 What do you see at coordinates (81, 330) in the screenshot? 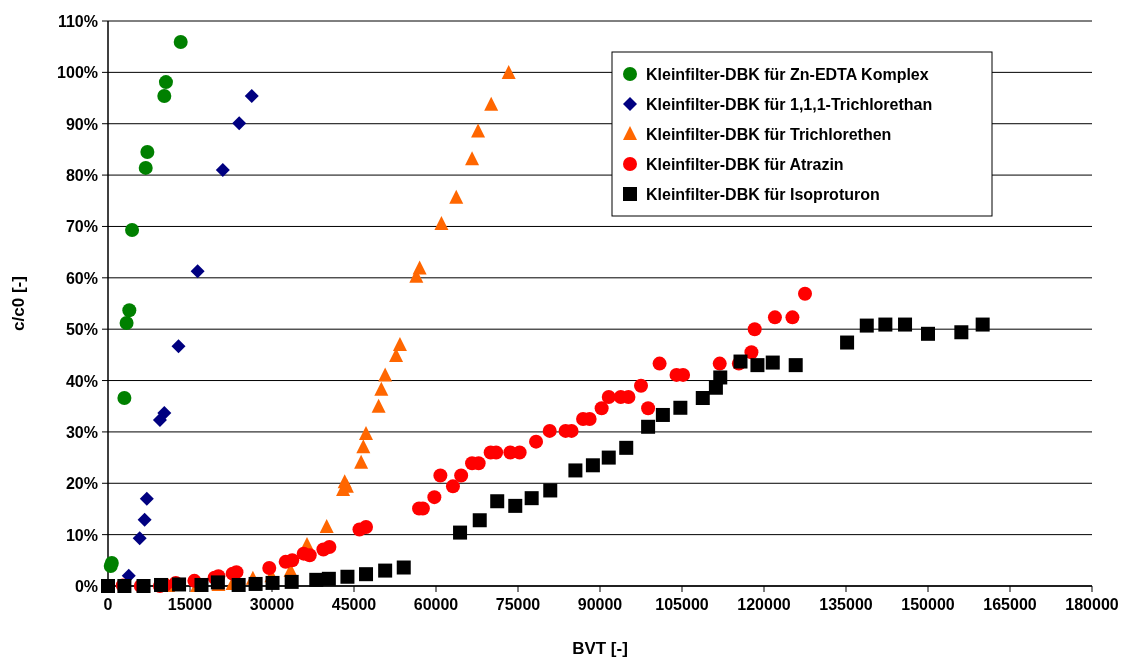
I see `y-tick-label: 50%` at bounding box center [81, 330].